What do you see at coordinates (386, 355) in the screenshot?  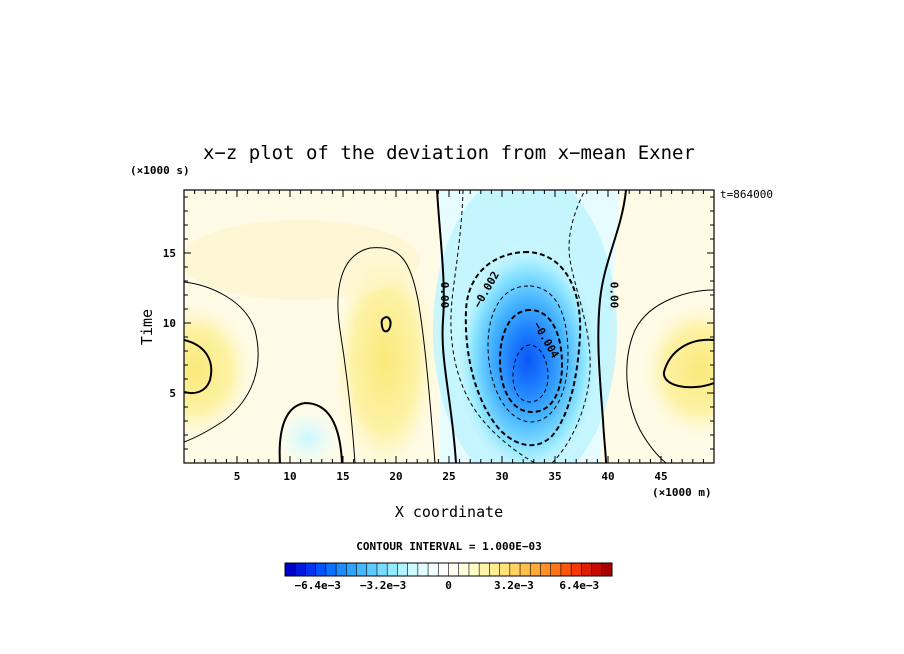 I see `contour-001-mid` at bounding box center [386, 355].